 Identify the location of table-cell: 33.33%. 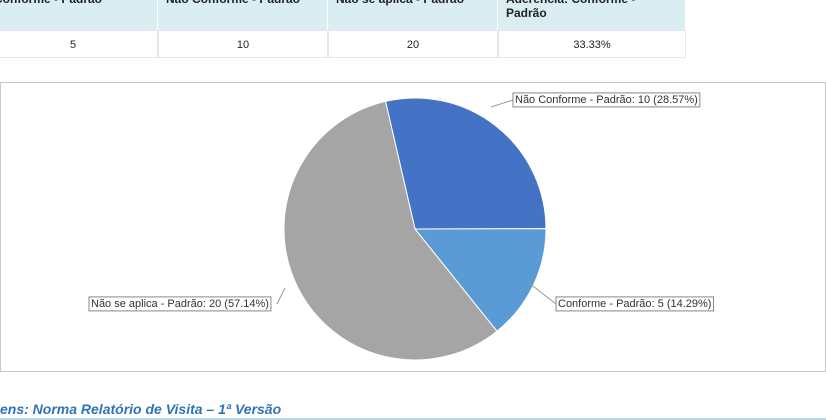
(592, 44).